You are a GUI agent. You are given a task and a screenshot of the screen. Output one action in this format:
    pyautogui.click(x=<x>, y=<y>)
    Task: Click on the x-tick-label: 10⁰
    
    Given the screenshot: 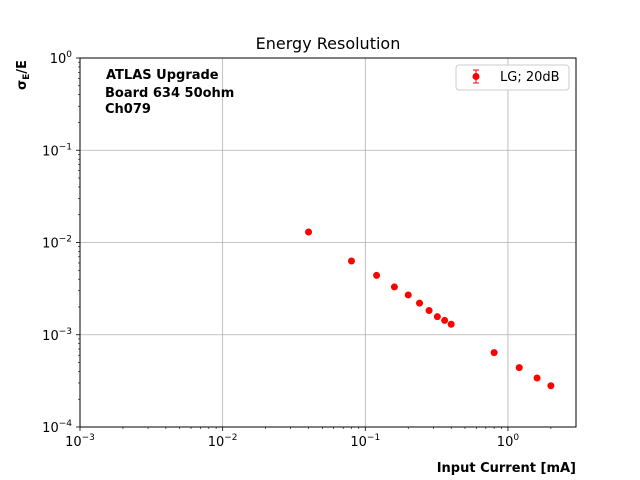 What is the action you would take?
    pyautogui.click(x=508, y=441)
    